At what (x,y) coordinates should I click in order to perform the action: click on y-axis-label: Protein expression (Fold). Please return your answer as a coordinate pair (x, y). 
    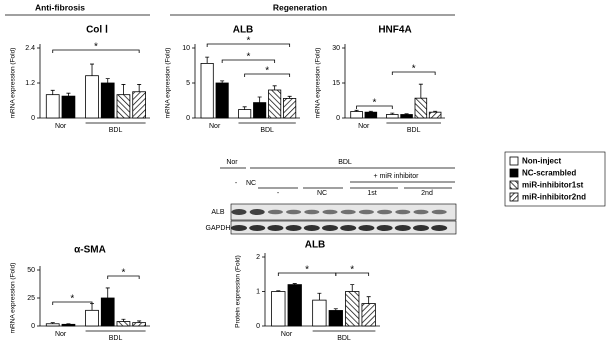
    Looking at the image, I should click on (238, 291).